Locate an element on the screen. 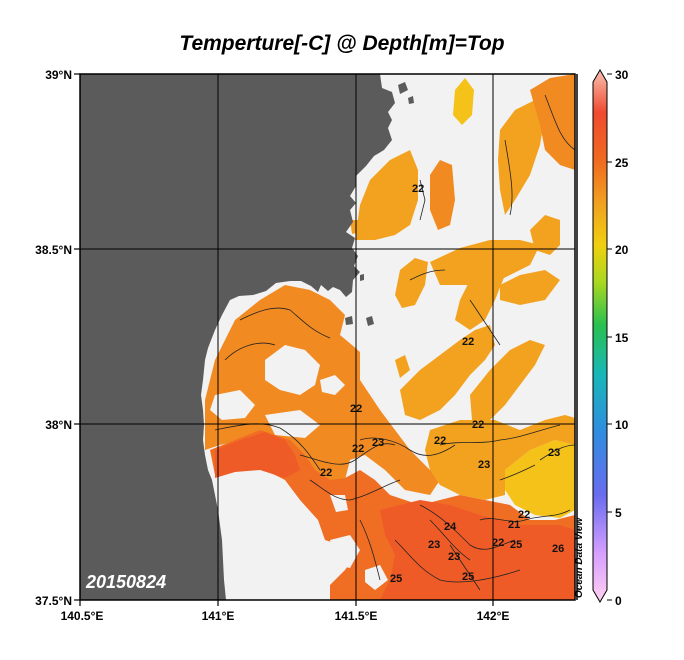 This screenshot has height=660, width=684. lat-label-38-5: 38.5°N is located at coordinates (53, 250).